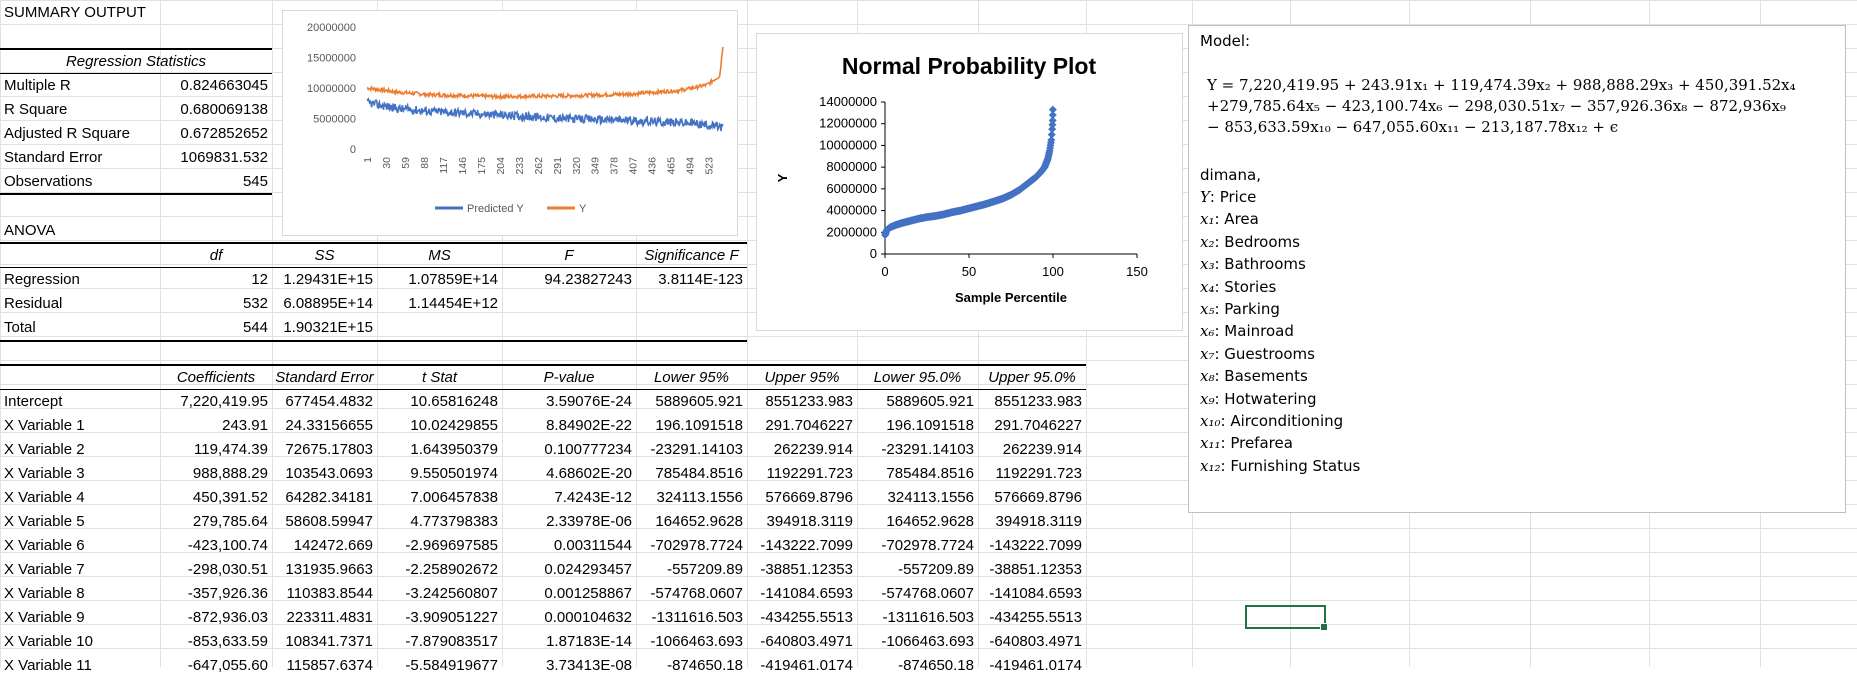 The height and width of the screenshot is (678, 1857). Describe the element at coordinates (227, 593) in the screenshot. I see `coef-cell: -357,926.36` at that location.